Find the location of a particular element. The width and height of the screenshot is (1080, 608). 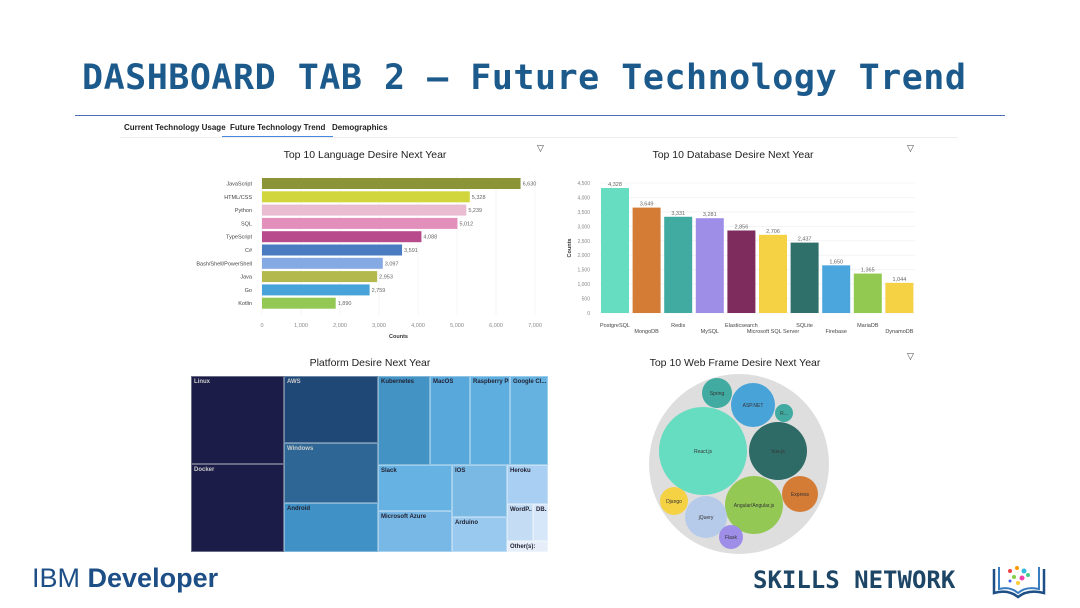

bar-mariadb is located at coordinates (867, 293).